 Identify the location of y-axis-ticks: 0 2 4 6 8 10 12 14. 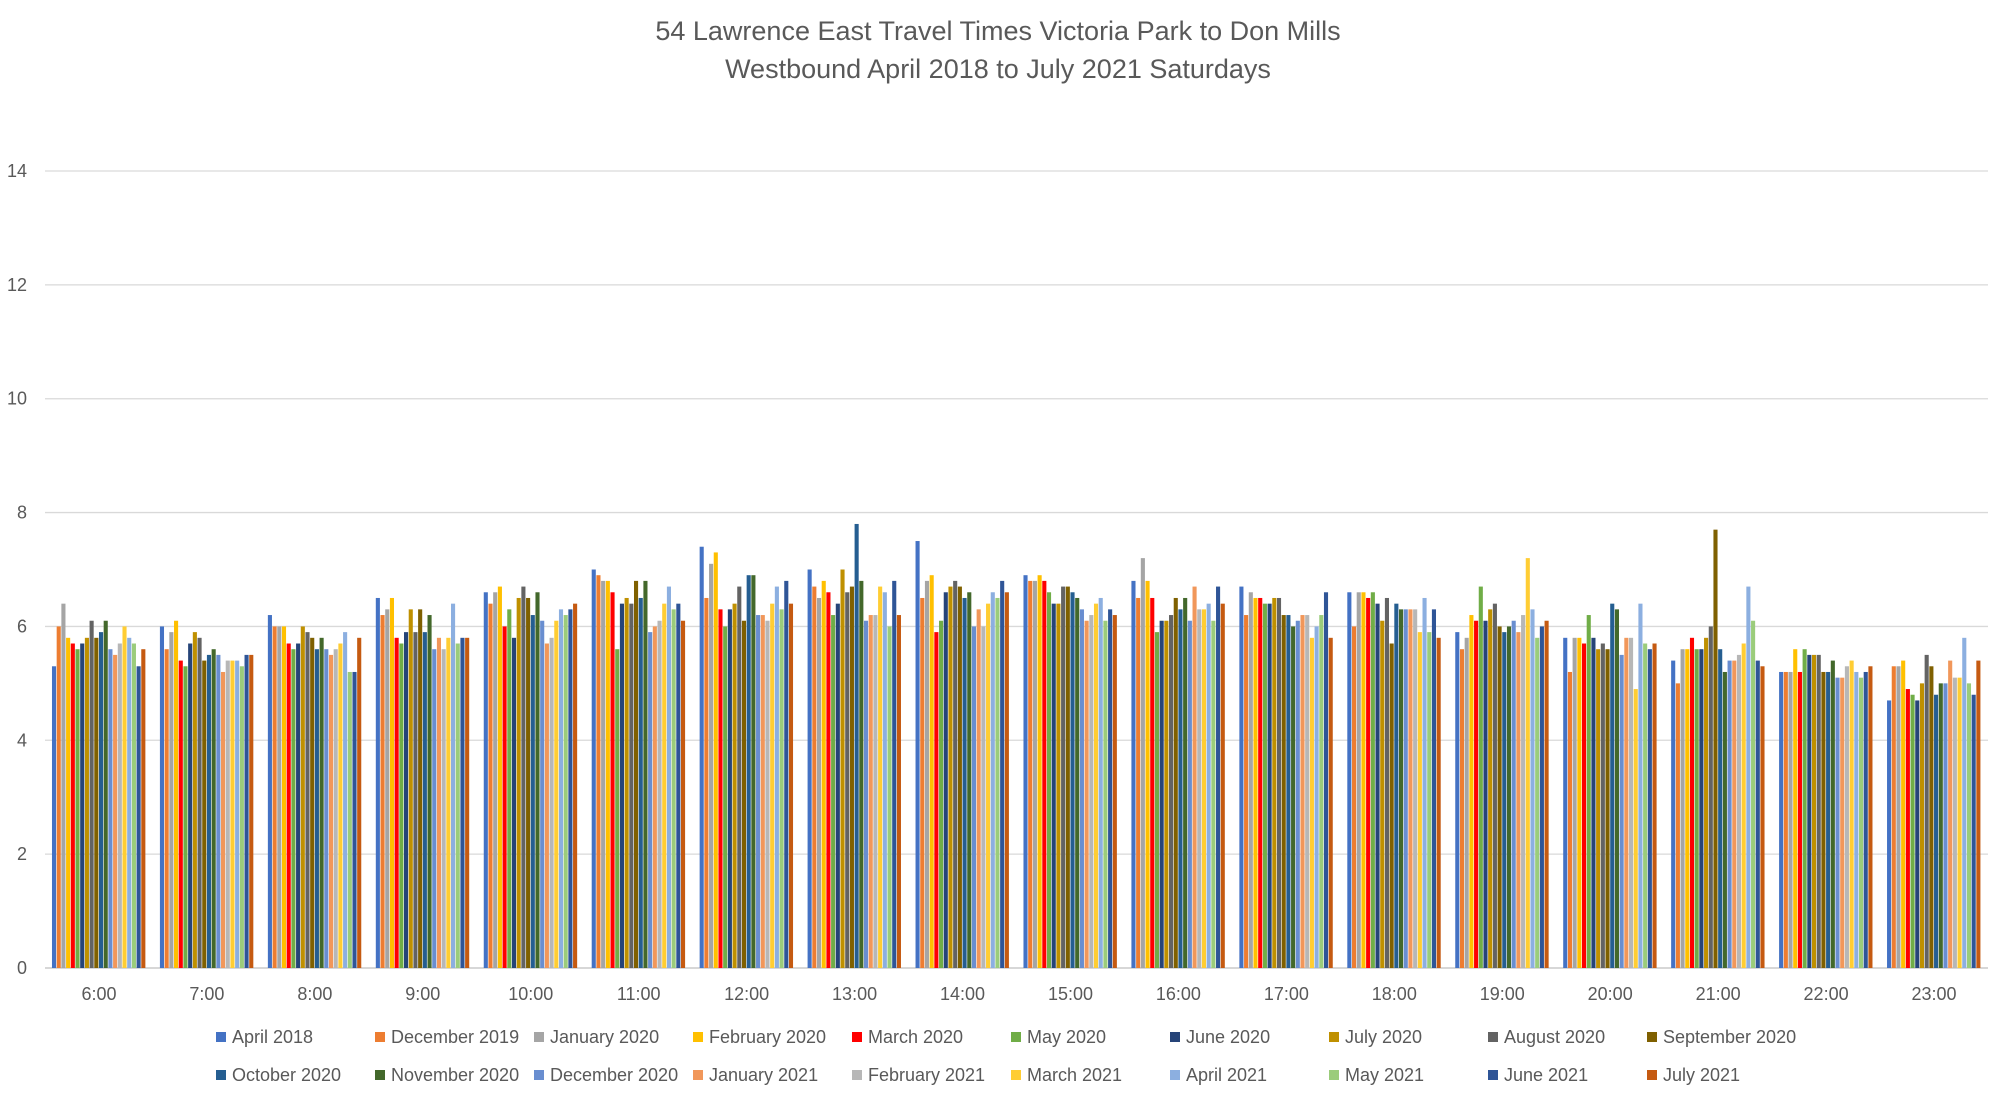
(17, 569).